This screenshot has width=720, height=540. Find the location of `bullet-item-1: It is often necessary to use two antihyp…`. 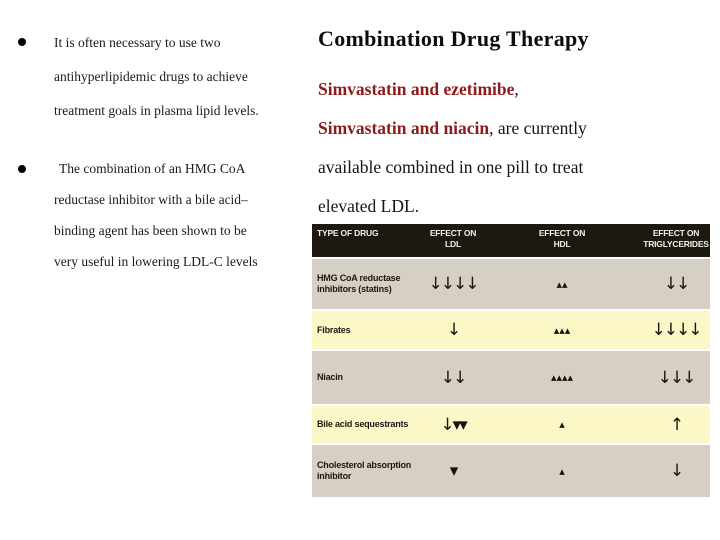

bullet-item-1: It is often necessary to use two antihyp… is located at coordinates (167, 77).